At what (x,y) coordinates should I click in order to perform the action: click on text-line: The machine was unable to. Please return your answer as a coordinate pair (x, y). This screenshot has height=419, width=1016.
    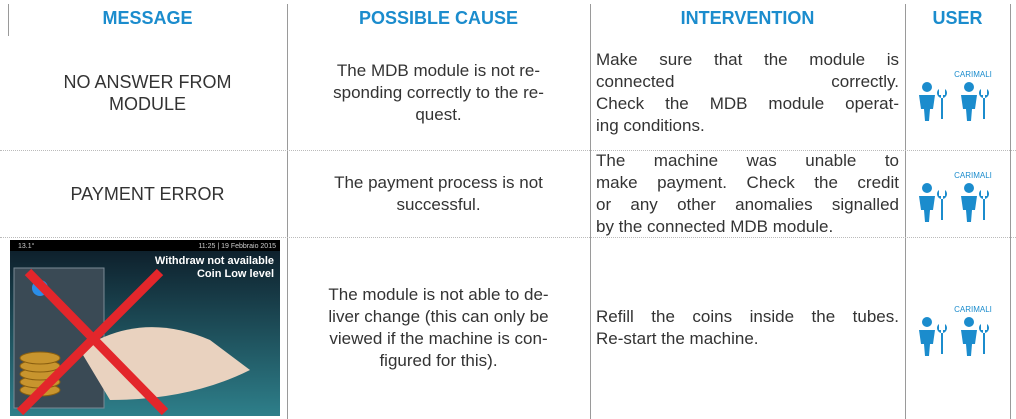
    Looking at the image, I should click on (747, 160).